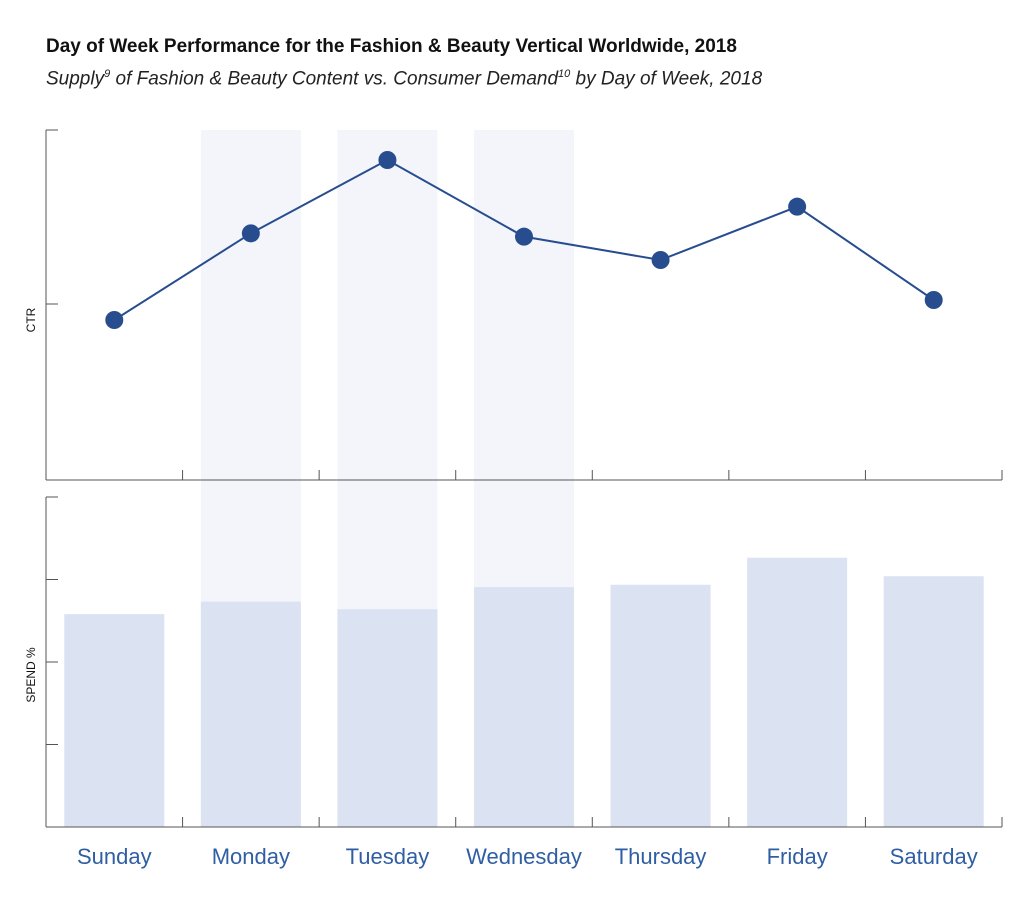 This screenshot has width=1024, height=903. Describe the element at coordinates (387, 718) in the screenshot. I see `spend-bar-tuesday` at that location.